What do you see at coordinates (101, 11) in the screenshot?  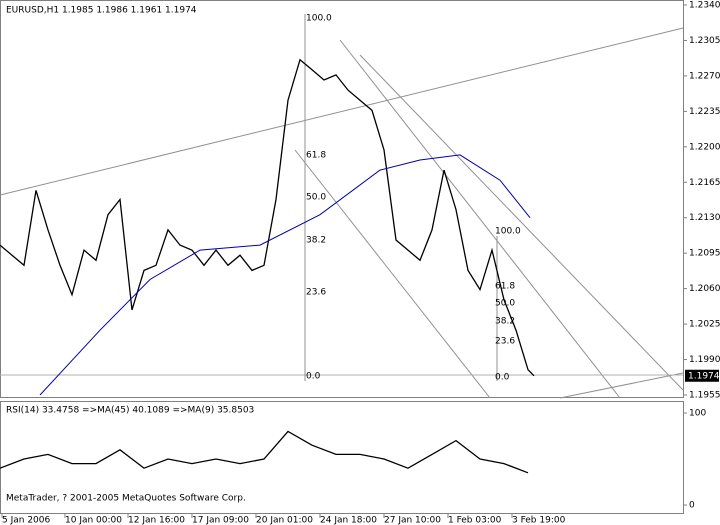 I see `chart-title: EURUSD,H1 1.1985 1.1986 1.1961 1.1974` at bounding box center [101, 11].